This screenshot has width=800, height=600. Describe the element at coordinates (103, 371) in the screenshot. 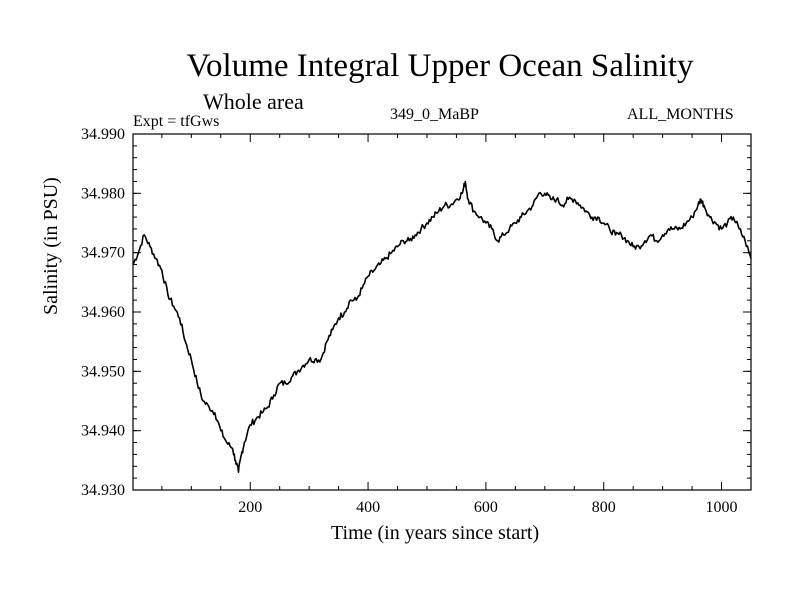

I see `y-tick-label: 34.950` at that location.